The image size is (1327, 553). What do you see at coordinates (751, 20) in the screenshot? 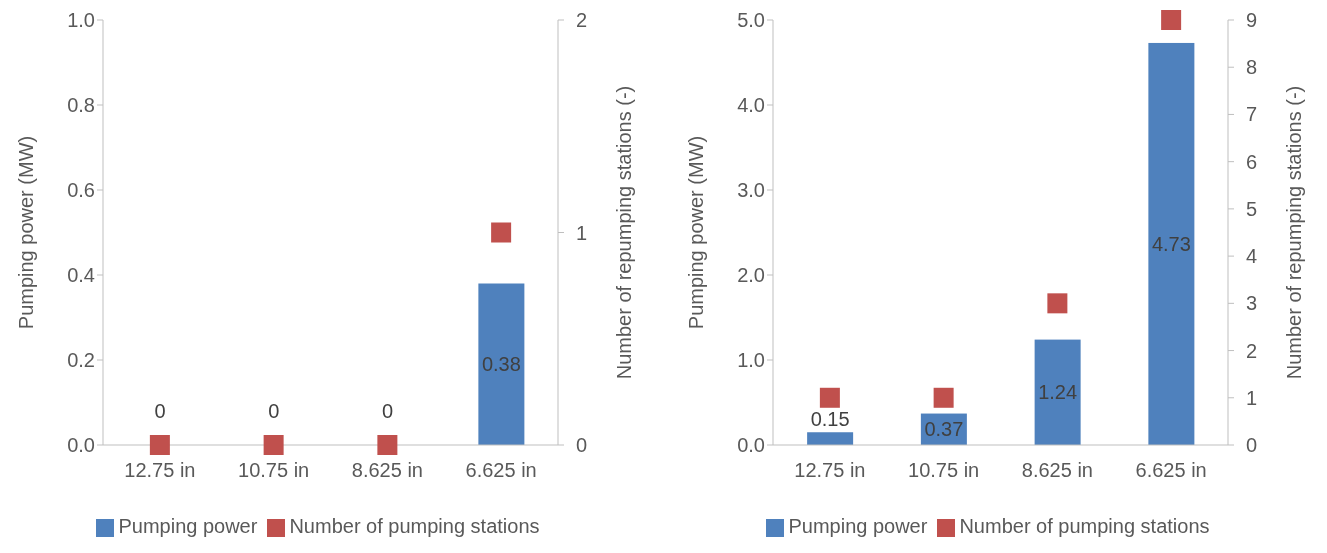
I see `y-tick-label: 5.0` at bounding box center [751, 20].